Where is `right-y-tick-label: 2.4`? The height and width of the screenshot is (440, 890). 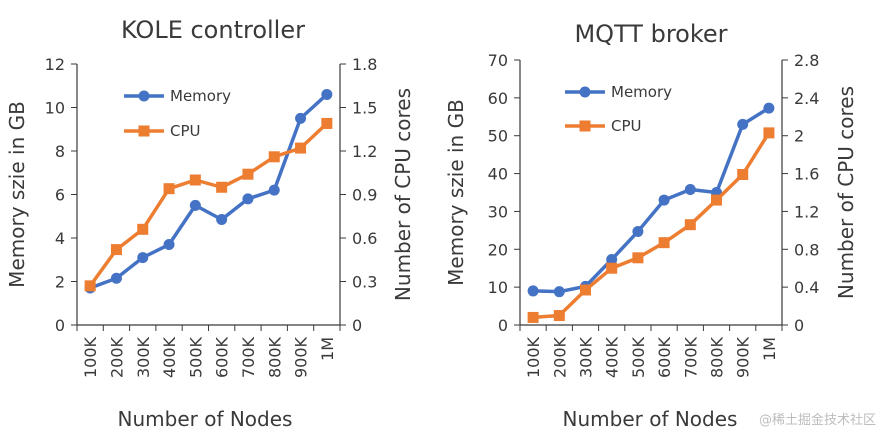
right-y-tick-label: 2.4 is located at coordinates (806, 98).